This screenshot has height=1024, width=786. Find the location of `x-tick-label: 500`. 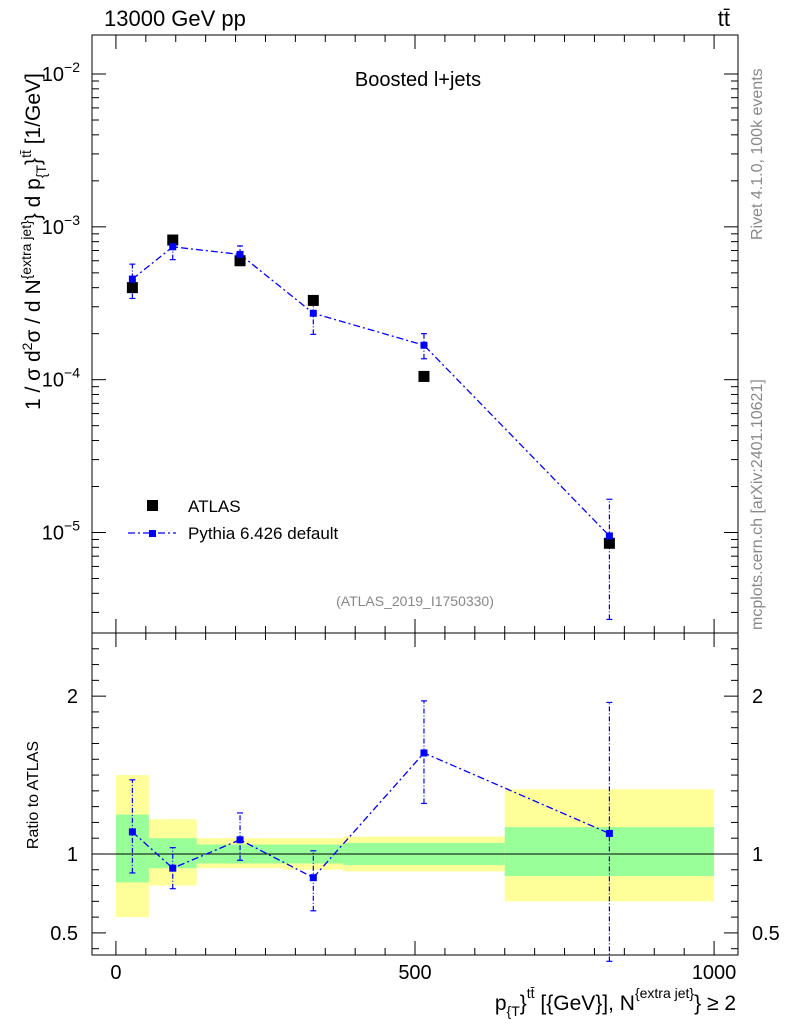

x-tick-label: 500 is located at coordinates (414, 973).